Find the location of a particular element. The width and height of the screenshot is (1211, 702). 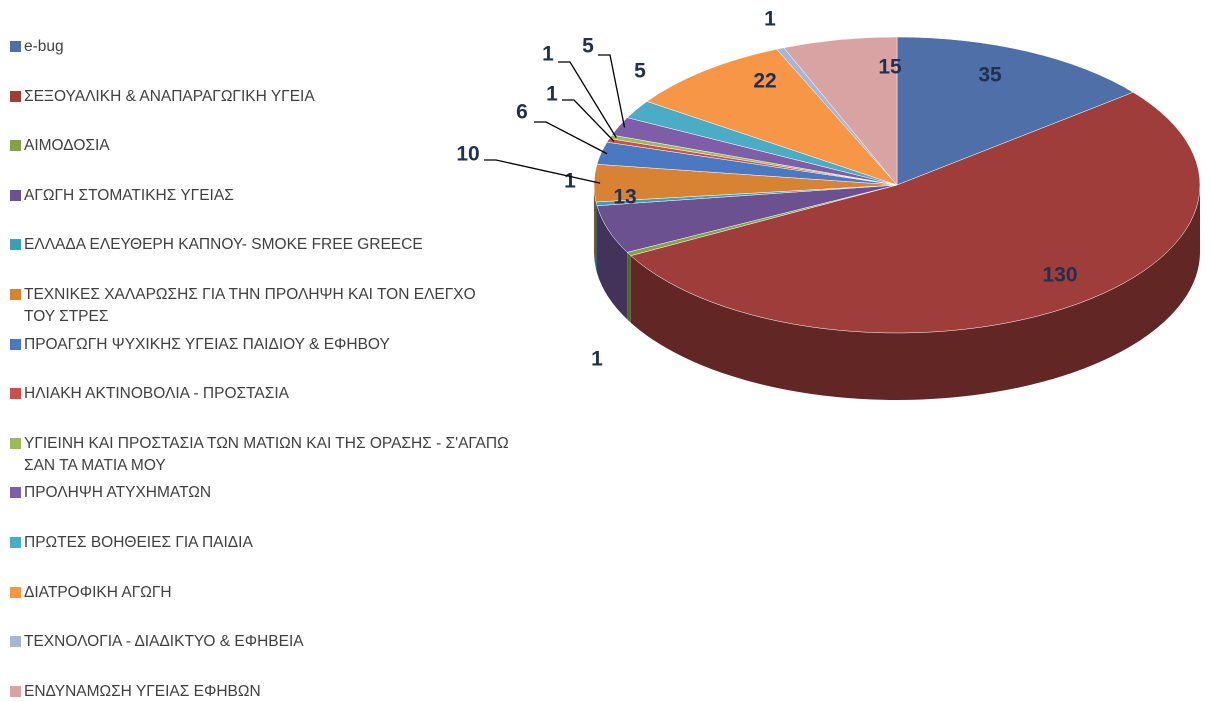

legend-label: e-bug is located at coordinates (44, 46).